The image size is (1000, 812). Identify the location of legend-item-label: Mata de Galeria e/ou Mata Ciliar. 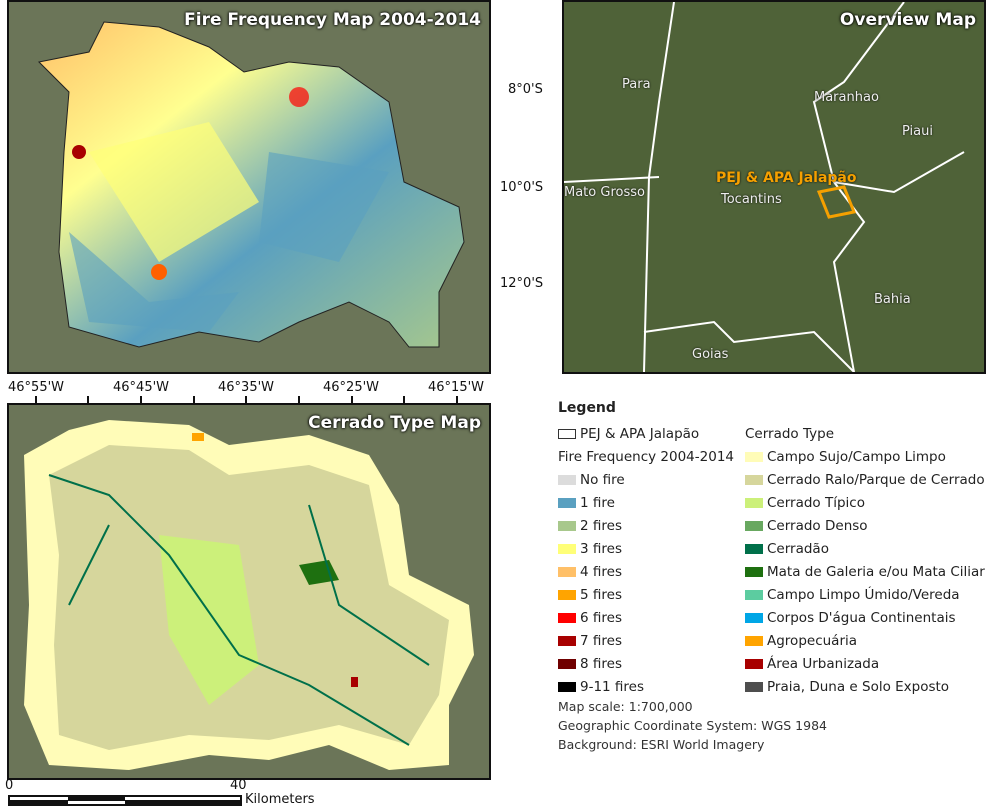
(876, 572).